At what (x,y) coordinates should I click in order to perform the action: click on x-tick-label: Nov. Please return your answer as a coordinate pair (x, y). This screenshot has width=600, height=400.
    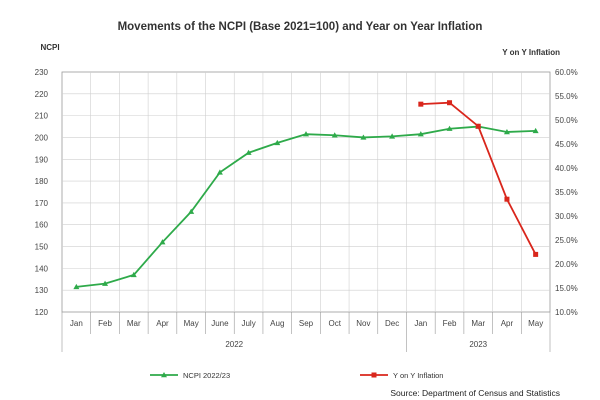
    Looking at the image, I should click on (363, 323).